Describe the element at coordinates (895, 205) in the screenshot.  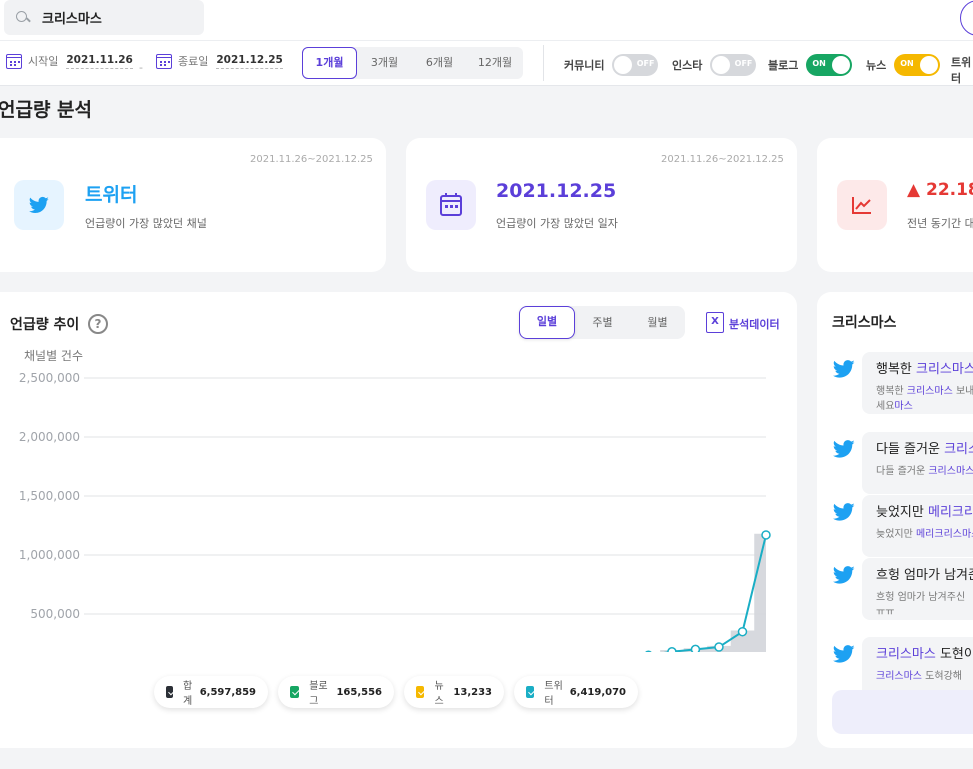
I see `yoy-change-card: ▲ 22.18% 전년 동기간 대비` at that location.